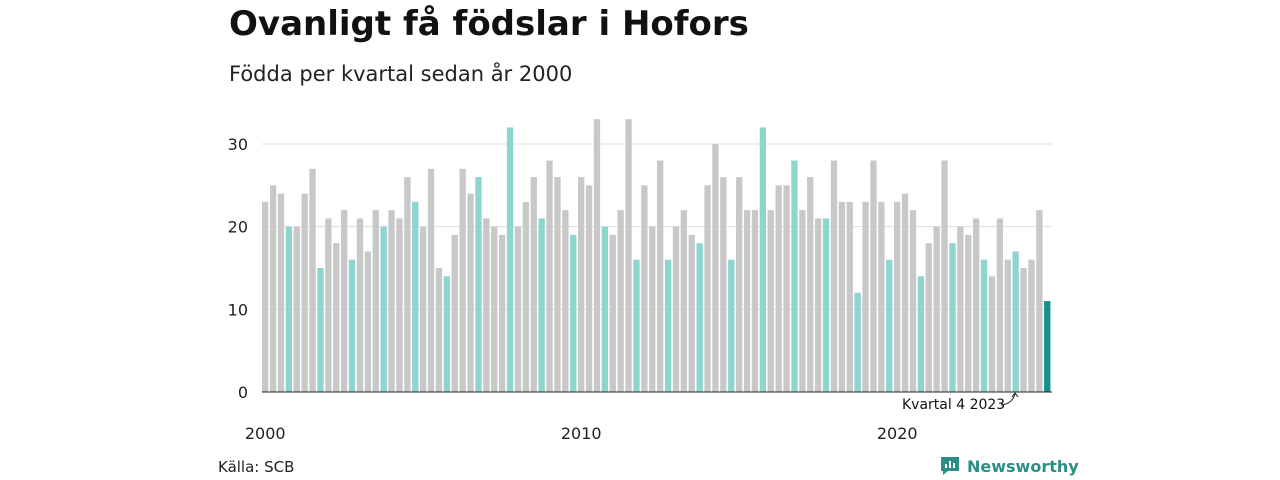 The width and height of the screenshot is (1280, 480). What do you see at coordinates (950, 466) in the screenshot?
I see `newsworthy-logo-icon` at bounding box center [950, 466].